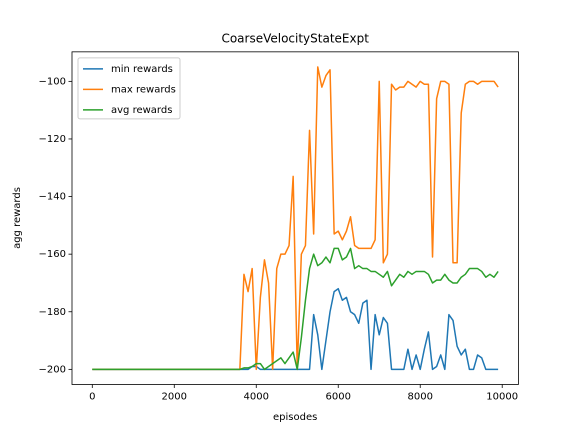 The height and width of the screenshot is (432, 576). I want to click on x-tick-label: 4000, so click(256, 396).